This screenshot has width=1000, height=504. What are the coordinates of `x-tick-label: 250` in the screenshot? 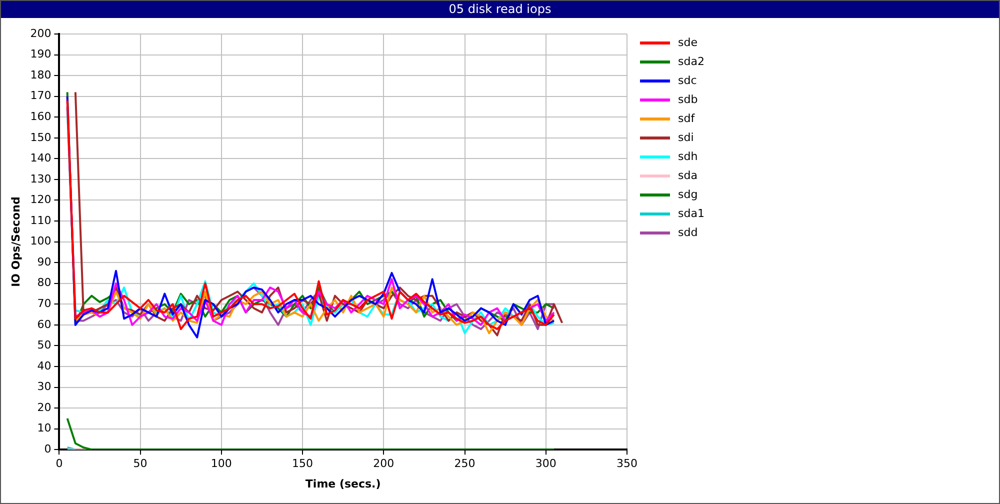 It's located at (465, 463).